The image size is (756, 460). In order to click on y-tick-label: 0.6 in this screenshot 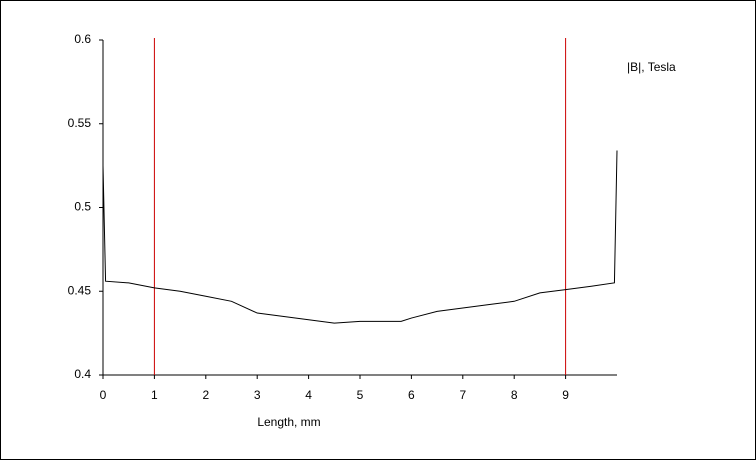, I will do `click(82, 39)`.